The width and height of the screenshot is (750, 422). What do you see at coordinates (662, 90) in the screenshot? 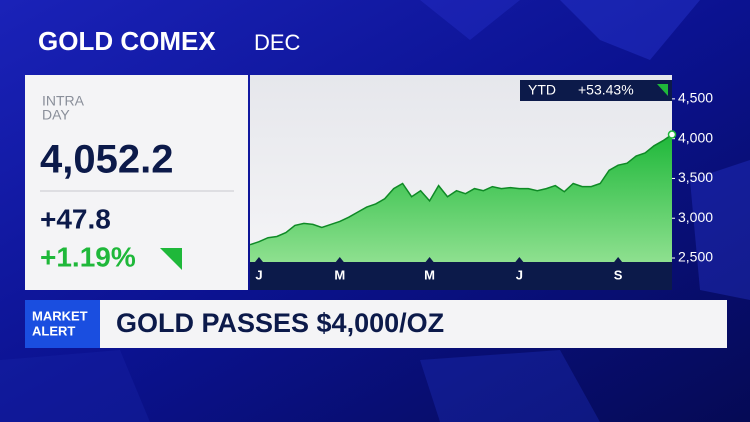
I see `ytd-arrow` at bounding box center [662, 90].